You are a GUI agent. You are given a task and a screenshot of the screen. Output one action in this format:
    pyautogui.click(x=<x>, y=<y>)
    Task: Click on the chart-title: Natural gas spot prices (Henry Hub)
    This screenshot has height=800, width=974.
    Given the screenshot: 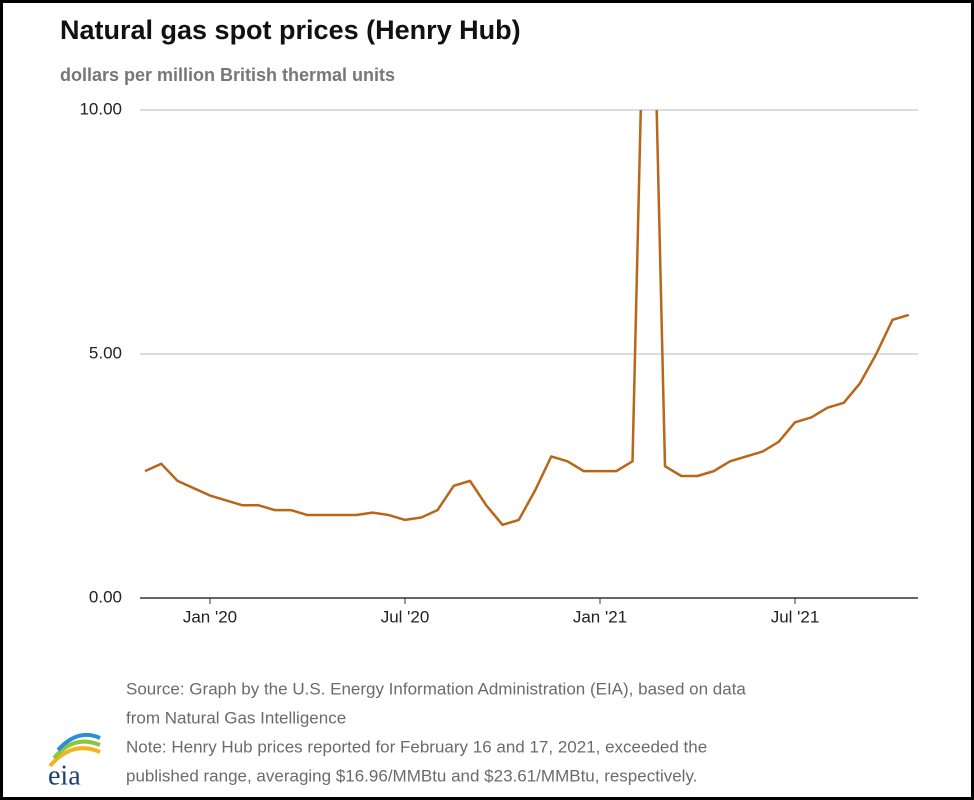 What is the action you would take?
    pyautogui.click(x=290, y=30)
    